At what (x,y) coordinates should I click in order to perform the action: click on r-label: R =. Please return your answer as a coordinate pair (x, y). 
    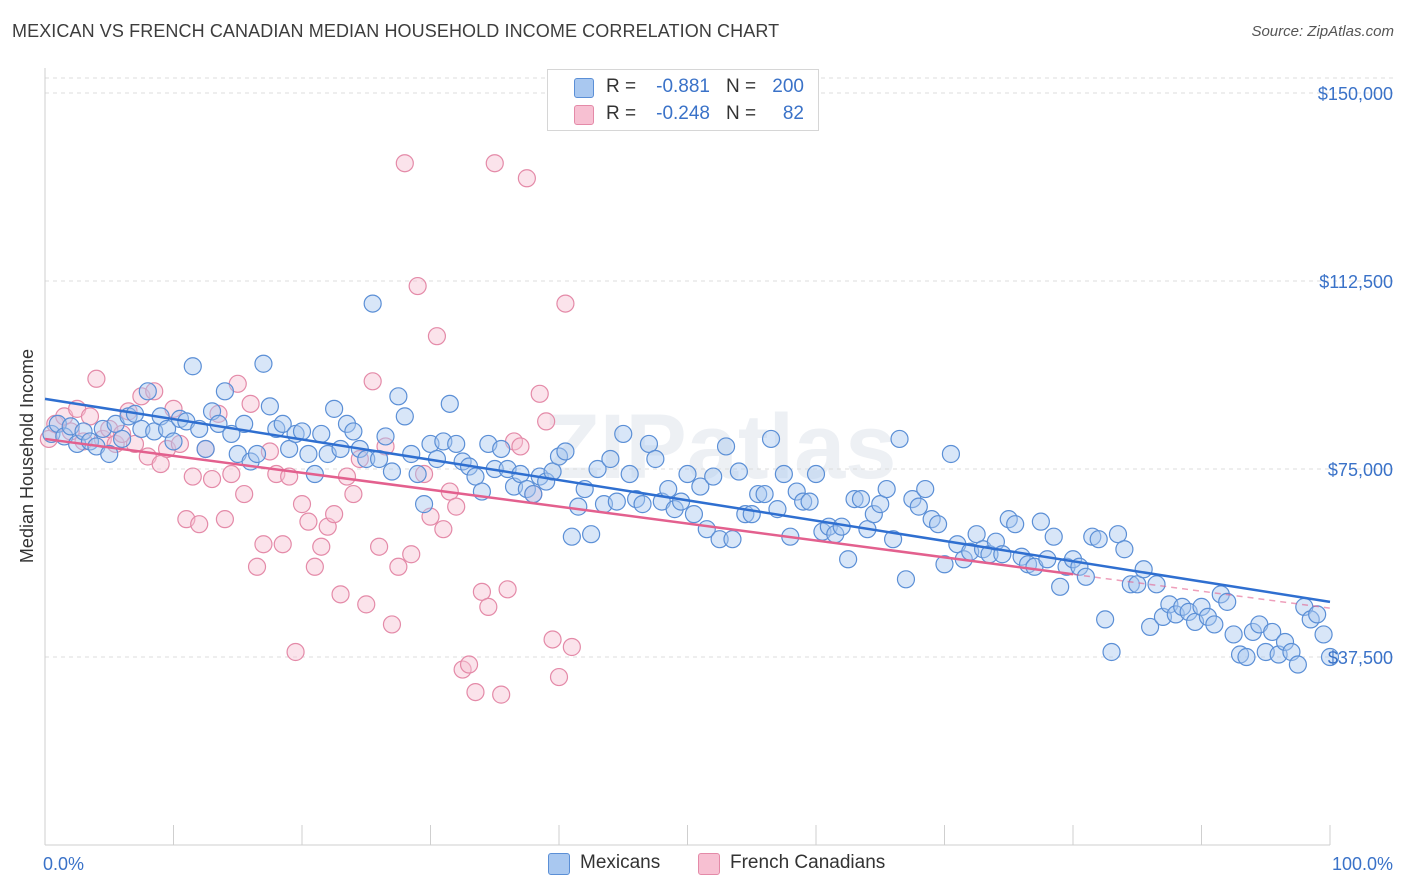
    Looking at the image, I should click on (621, 113).